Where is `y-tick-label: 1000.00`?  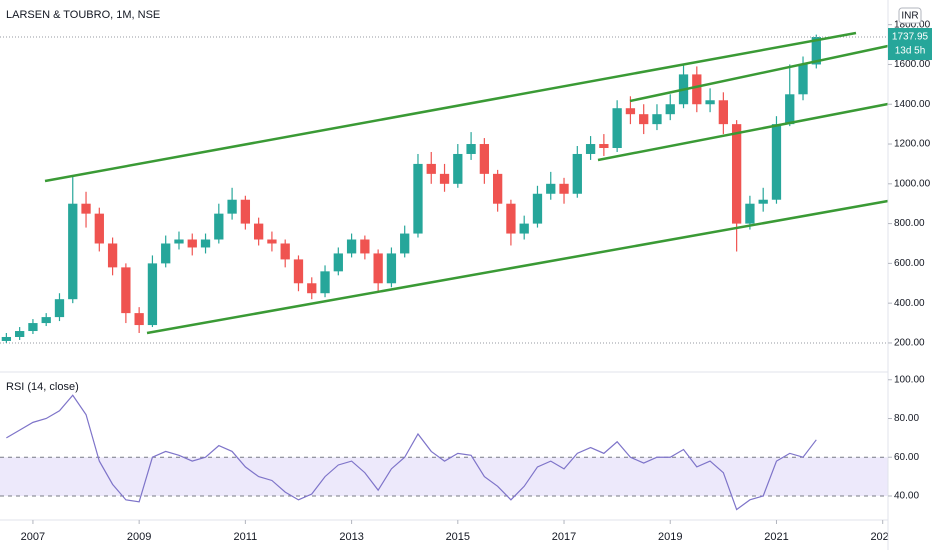 y-tick-label: 1000.00 is located at coordinates (912, 183).